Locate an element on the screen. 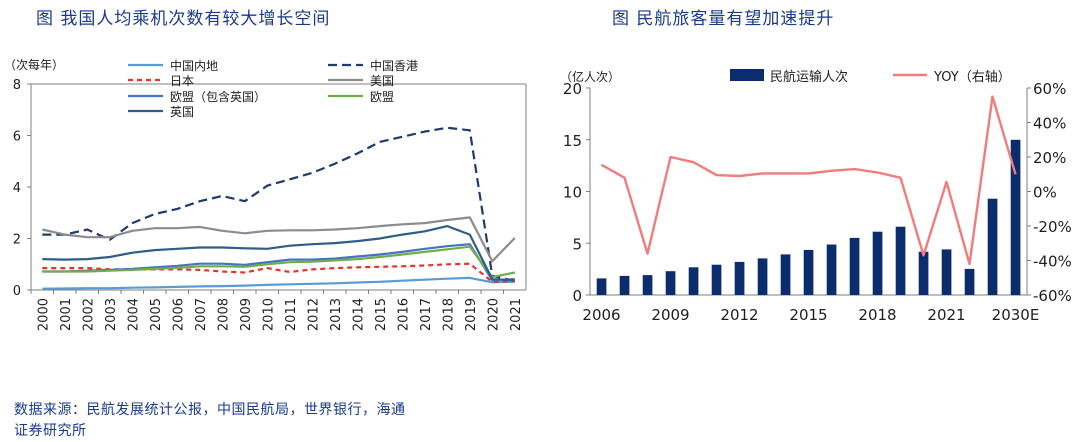  left-x-tick-label: 2002 is located at coordinates (88, 314).